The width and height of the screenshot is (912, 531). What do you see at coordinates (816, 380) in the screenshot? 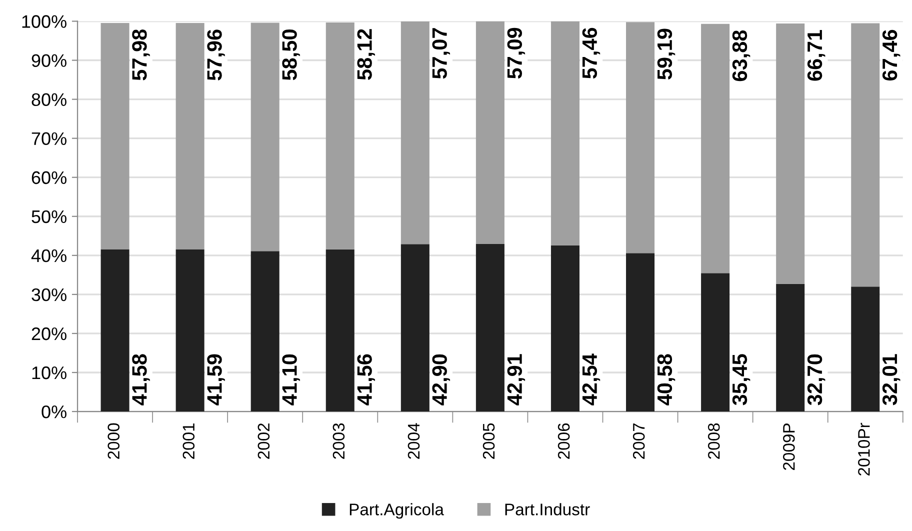
I see `data-label: 32,70` at bounding box center [816, 380].